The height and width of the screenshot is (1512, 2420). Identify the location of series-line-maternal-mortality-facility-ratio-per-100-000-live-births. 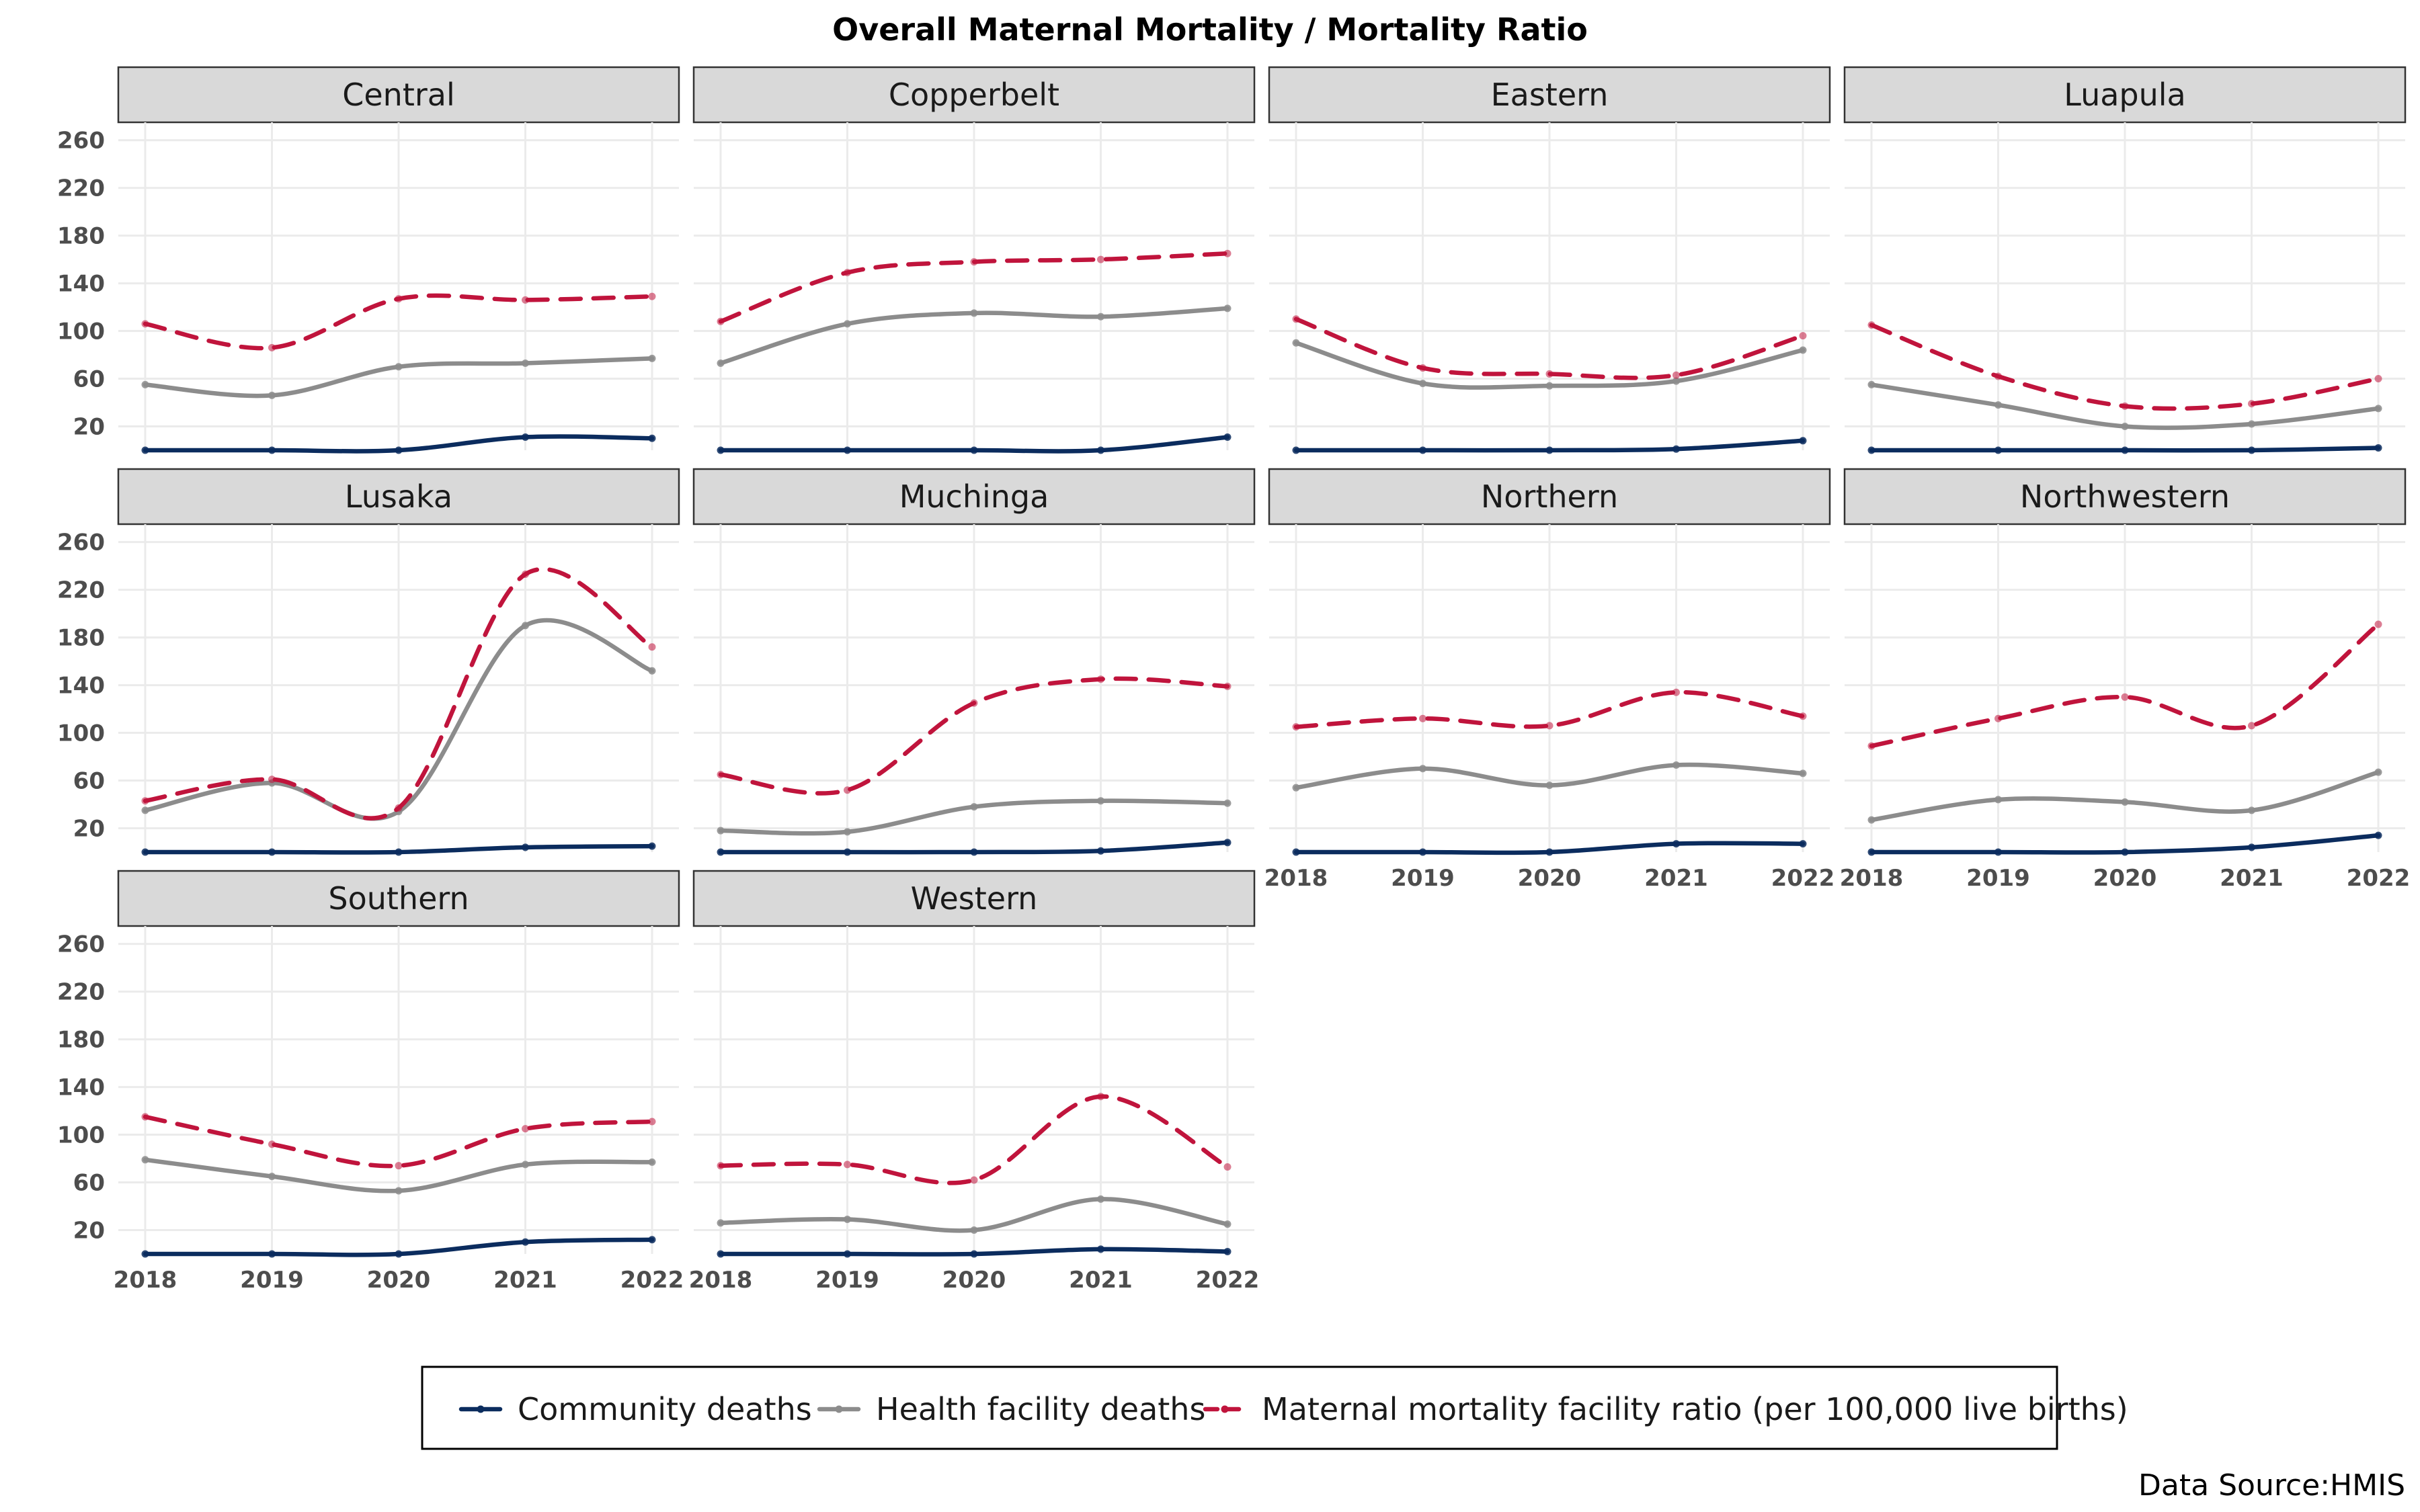
(2125, 686).